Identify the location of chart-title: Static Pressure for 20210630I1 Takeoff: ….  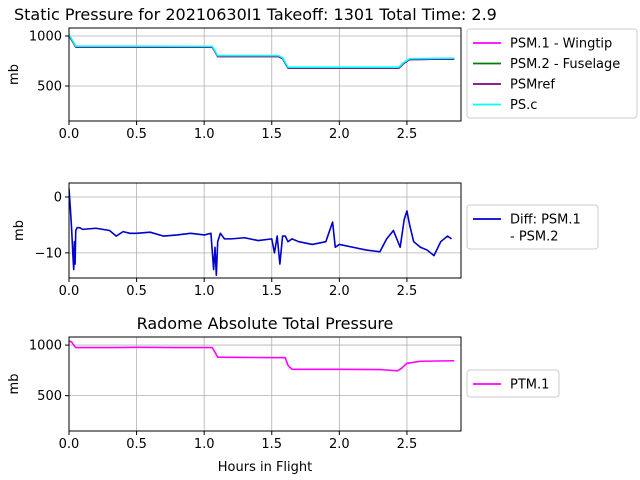
(255, 14).